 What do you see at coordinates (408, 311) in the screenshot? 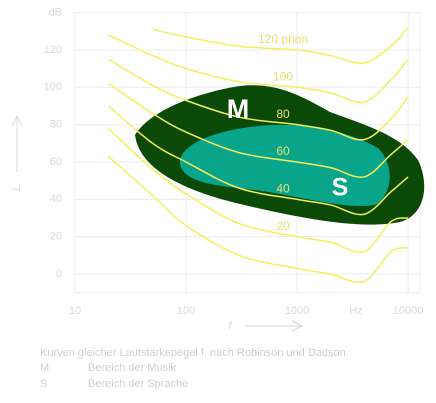
I see `x-tick-label: 10000` at bounding box center [408, 311].